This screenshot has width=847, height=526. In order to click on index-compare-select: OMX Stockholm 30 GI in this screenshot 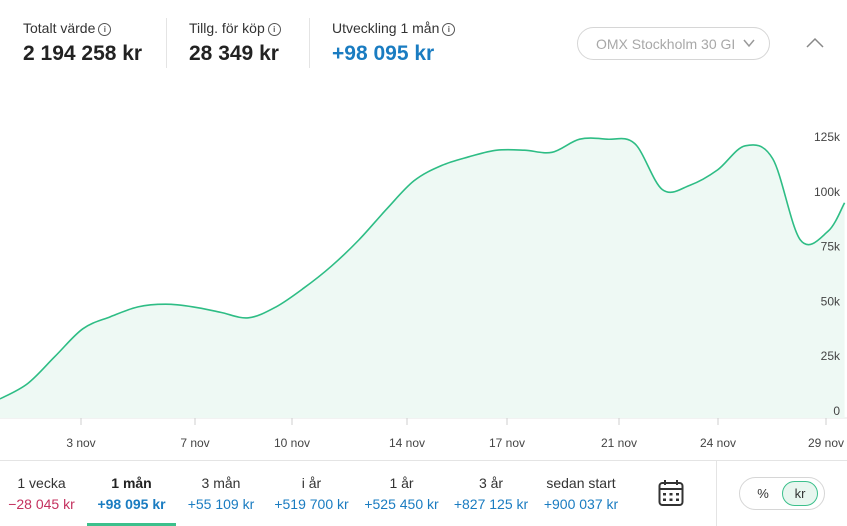, I will do `click(673, 43)`.